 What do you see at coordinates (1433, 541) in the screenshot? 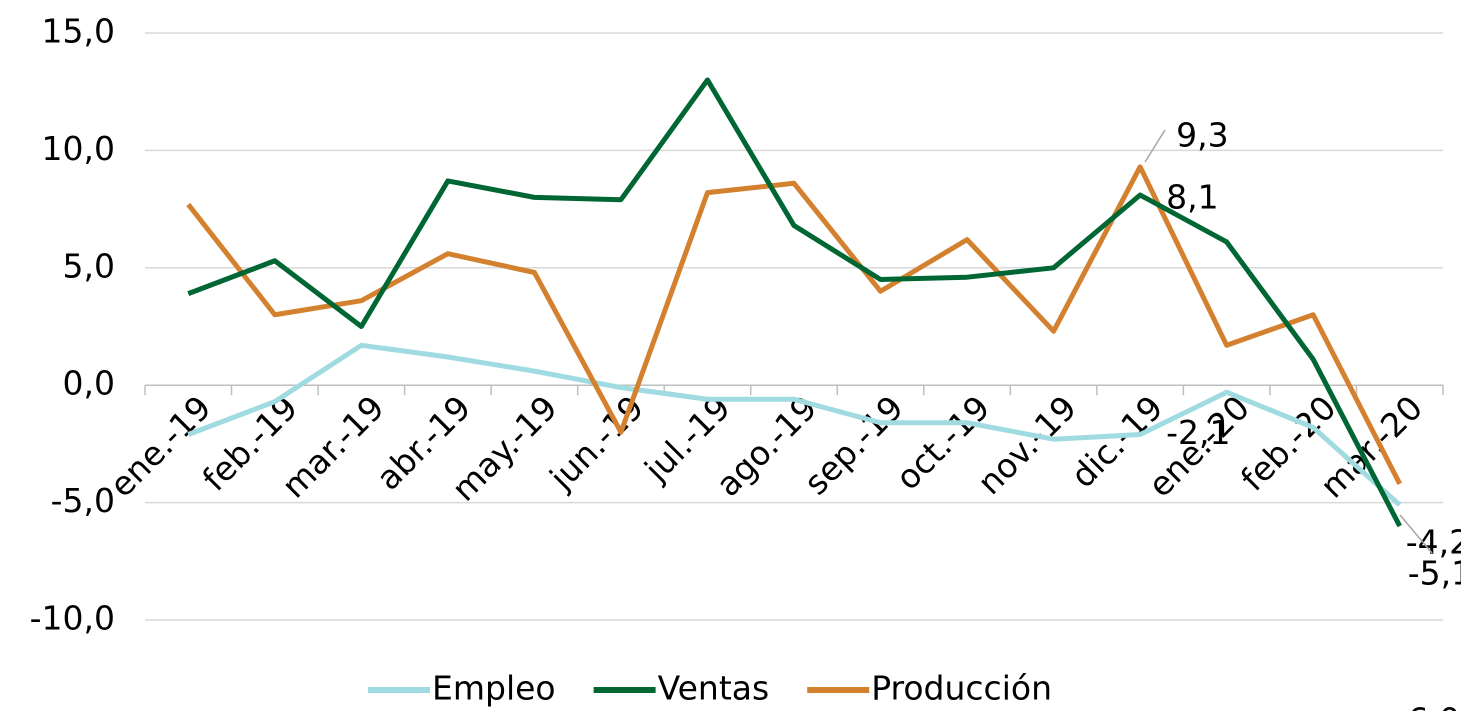
I see `data-label: -4,2` at bounding box center [1433, 541].